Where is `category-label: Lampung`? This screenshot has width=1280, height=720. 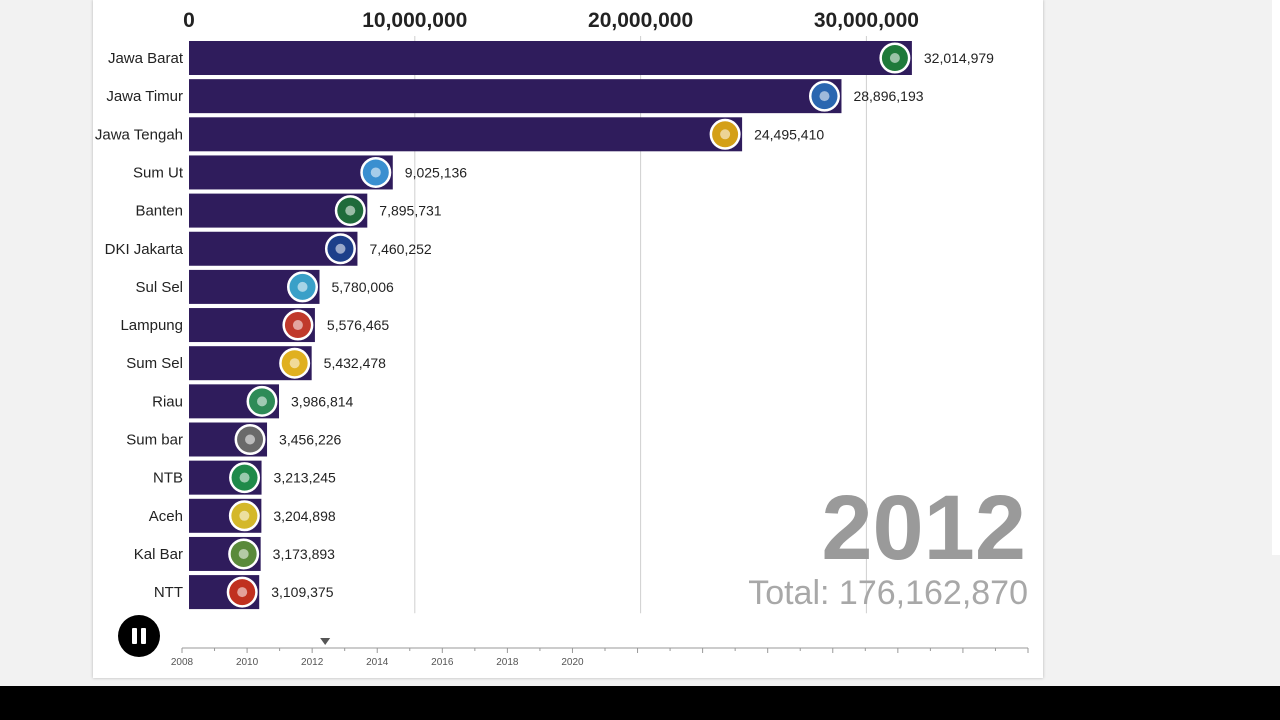 category-label: Lampung is located at coordinates (151, 325).